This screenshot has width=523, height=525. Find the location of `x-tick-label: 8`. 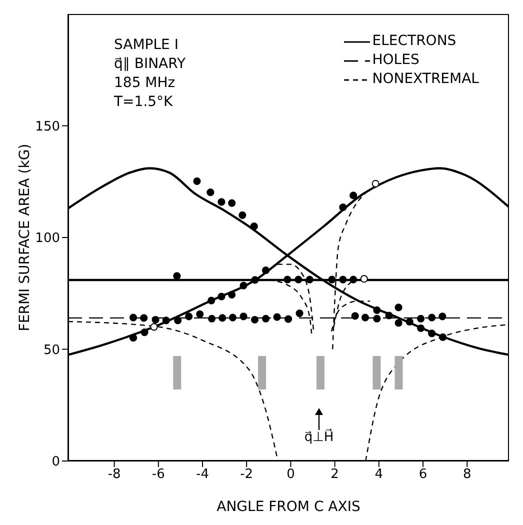

x-tick-label: 8 is located at coordinates (467, 474).